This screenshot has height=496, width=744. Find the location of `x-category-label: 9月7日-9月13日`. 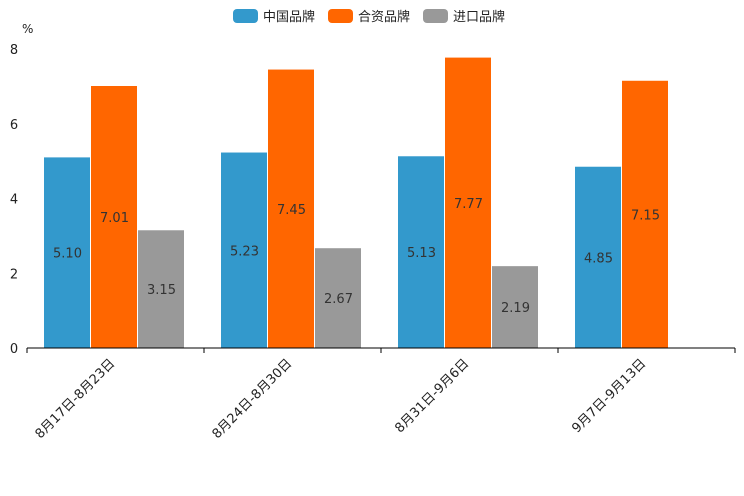

x-category-label: 9月7日-9月13日 is located at coordinates (609, 396).